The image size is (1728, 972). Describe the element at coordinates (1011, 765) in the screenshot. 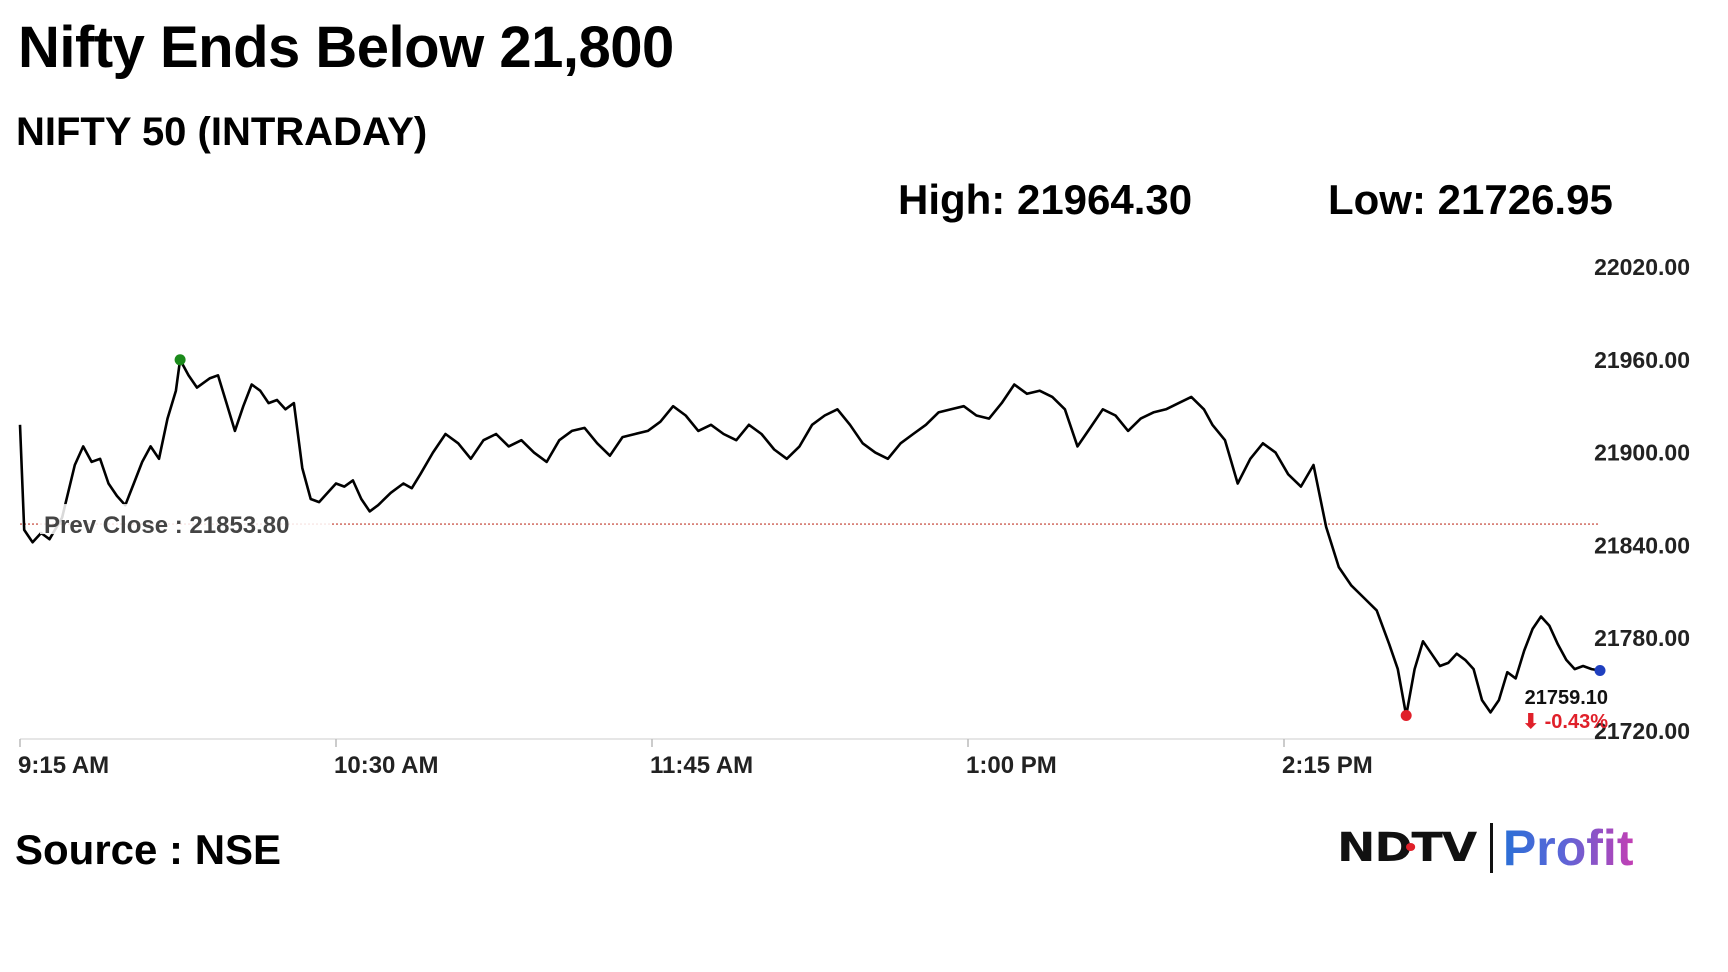

I see `x-tick-label: 1:00 PM` at that location.